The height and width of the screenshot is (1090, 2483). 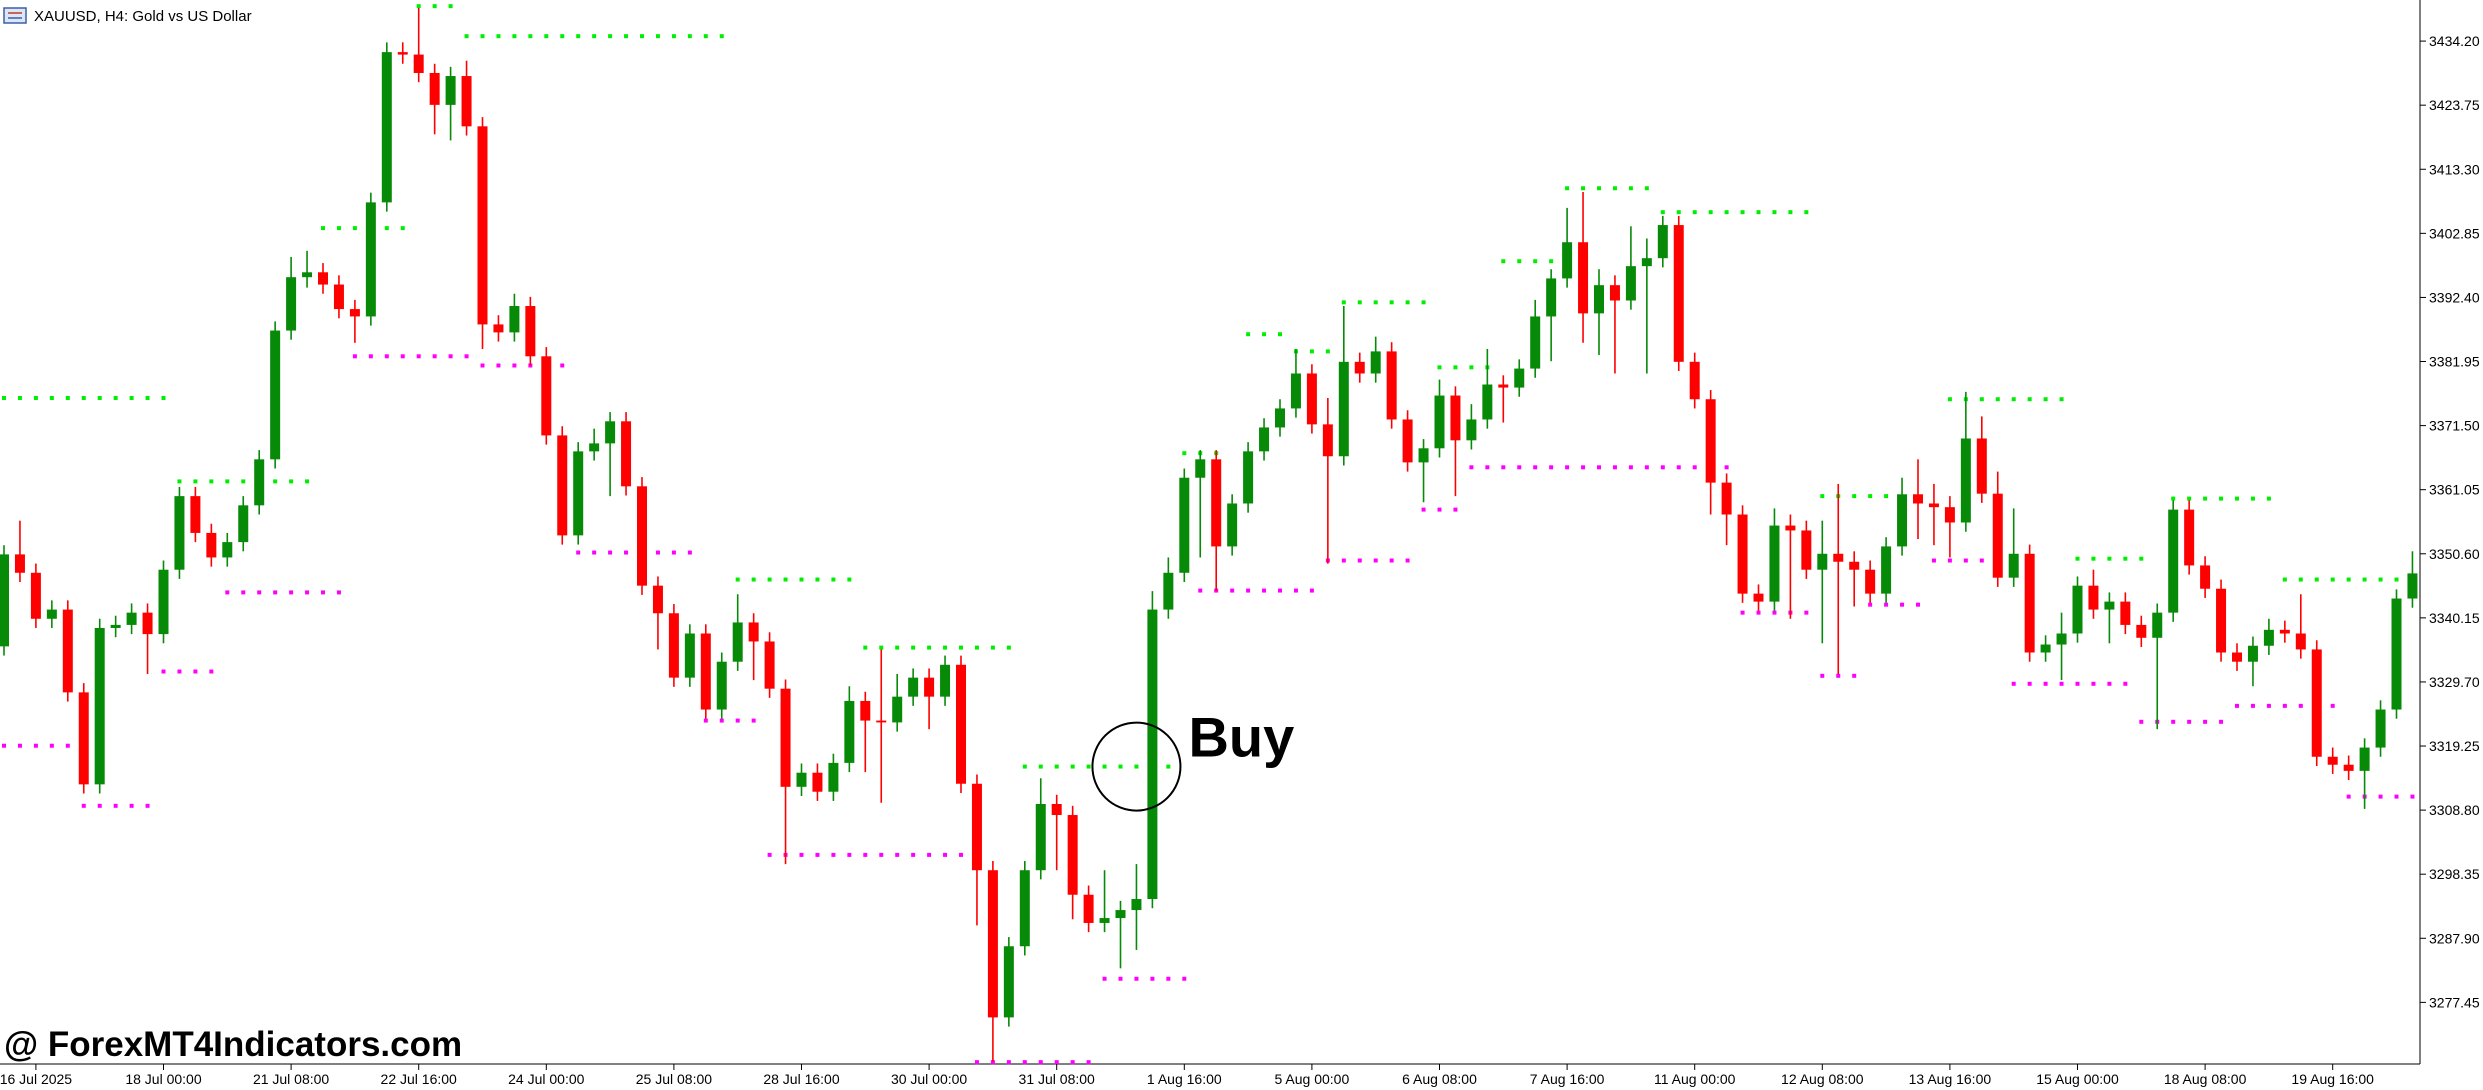 What do you see at coordinates (2205, 1079) in the screenshot?
I see `x-tick-label: 18 Aug 08:00` at bounding box center [2205, 1079].